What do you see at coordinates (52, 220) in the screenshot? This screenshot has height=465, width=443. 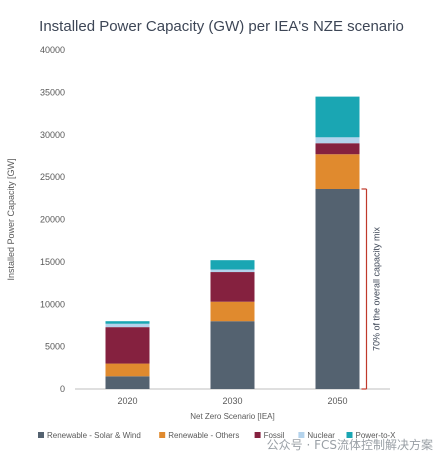 I see `y-tick-label: 20000` at bounding box center [52, 220].